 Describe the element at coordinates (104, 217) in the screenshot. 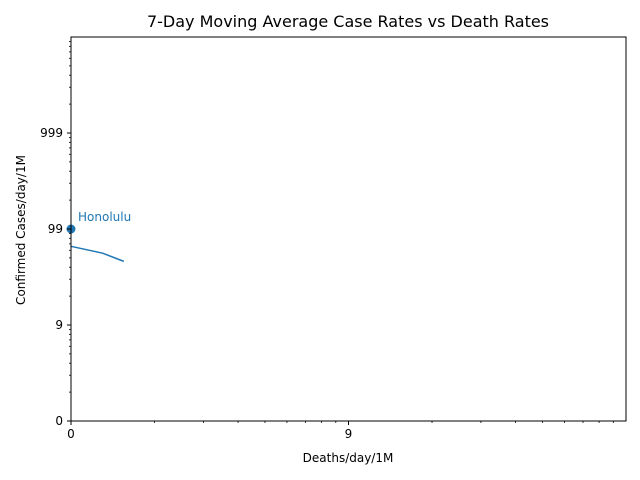

I see `series-annotation: Honolulu` at that location.